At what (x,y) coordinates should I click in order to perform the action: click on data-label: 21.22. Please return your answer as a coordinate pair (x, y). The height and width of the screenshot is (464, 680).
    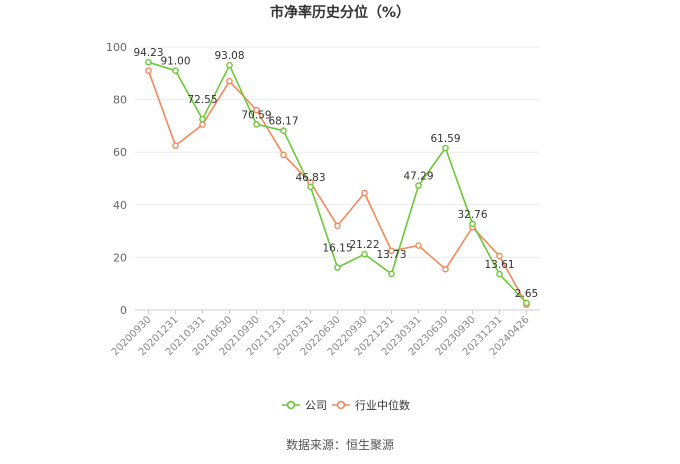
    Looking at the image, I should click on (364, 245).